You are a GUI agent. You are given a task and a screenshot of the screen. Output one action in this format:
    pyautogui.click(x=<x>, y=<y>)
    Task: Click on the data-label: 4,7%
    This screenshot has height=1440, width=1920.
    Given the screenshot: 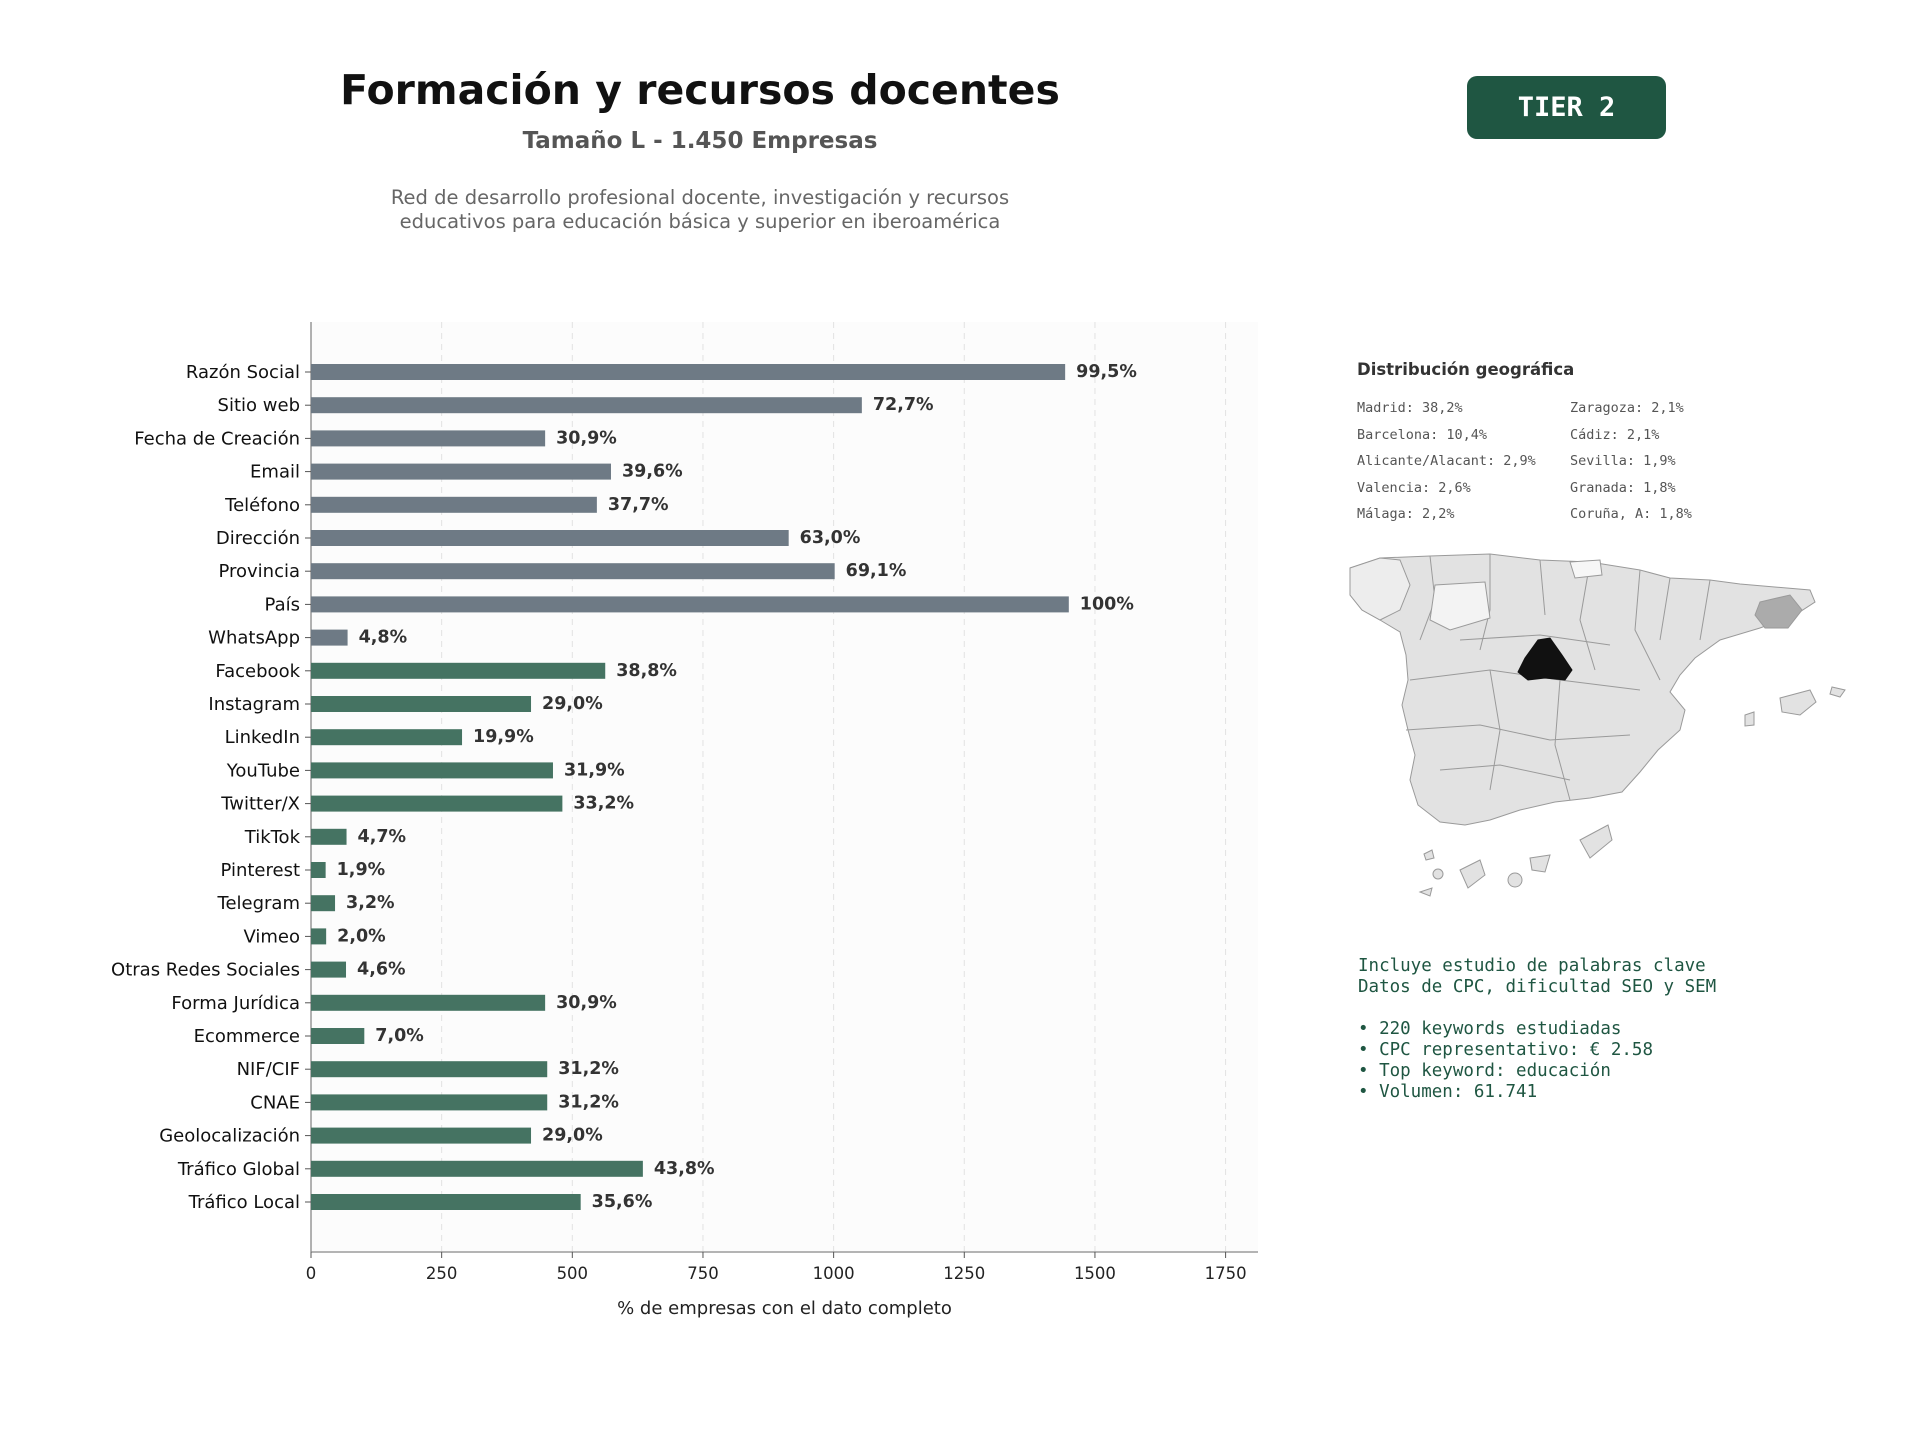 What is the action you would take?
    pyautogui.click(x=382, y=837)
    